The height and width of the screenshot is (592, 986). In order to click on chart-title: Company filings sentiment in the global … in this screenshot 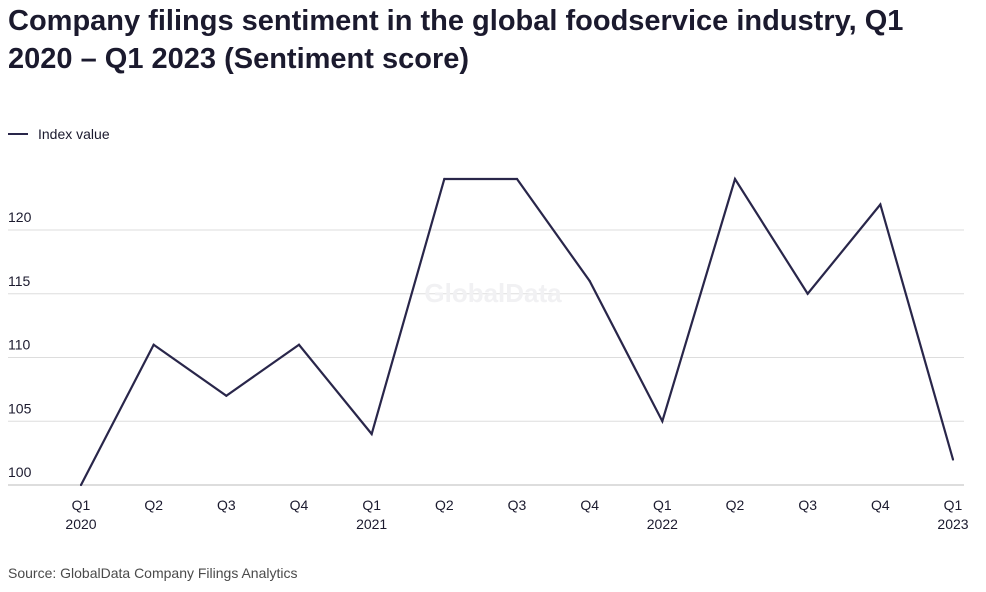, I will do `click(456, 40)`.